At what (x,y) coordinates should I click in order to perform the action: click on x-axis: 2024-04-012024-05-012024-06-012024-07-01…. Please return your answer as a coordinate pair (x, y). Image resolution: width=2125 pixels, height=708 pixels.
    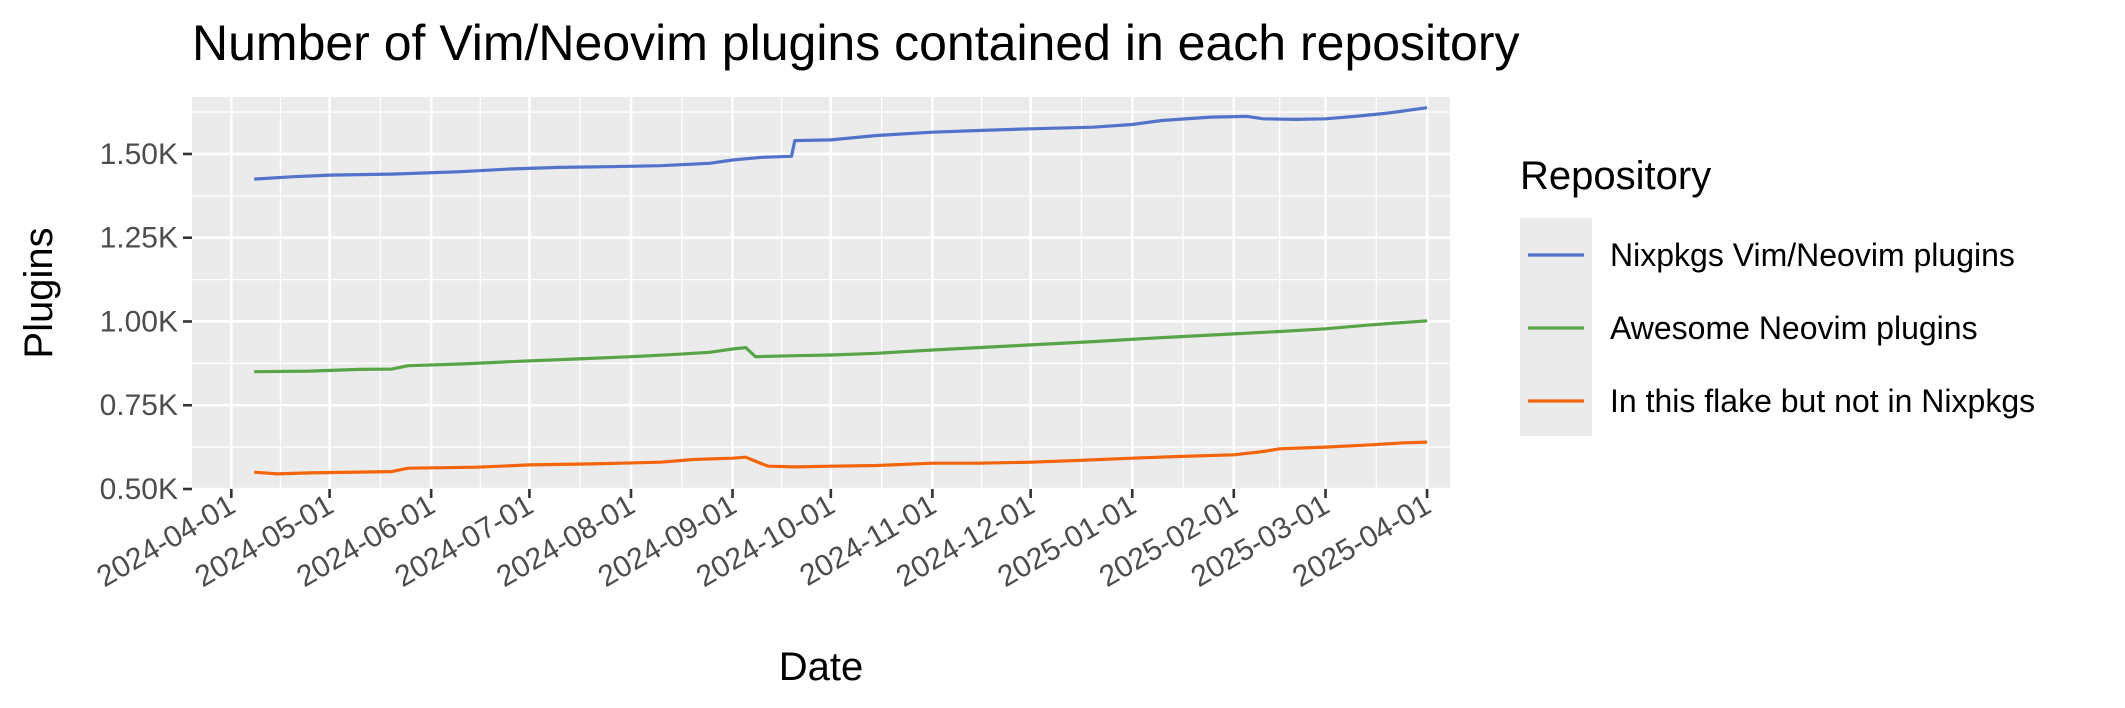
    Looking at the image, I should click on (763, 540).